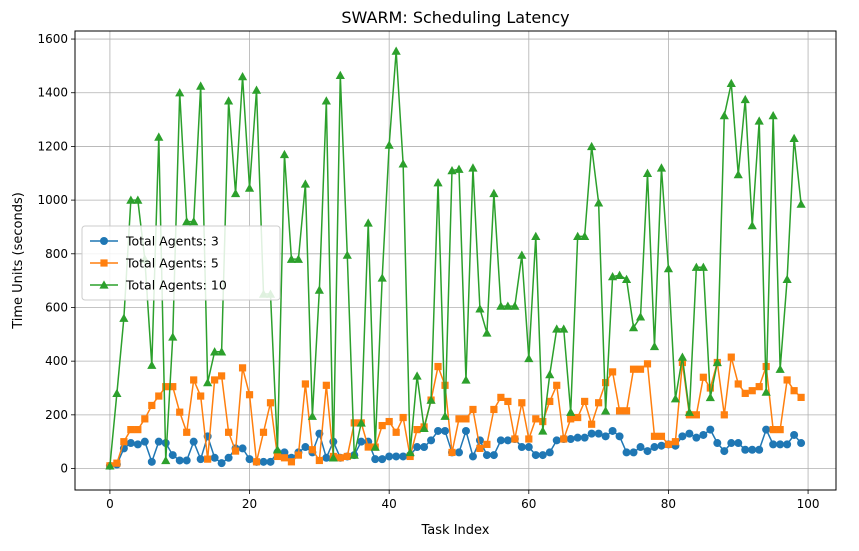 This screenshot has width=859, height=551. Describe the element at coordinates (56, 361) in the screenshot. I see `y-tick-label: 400` at that location.